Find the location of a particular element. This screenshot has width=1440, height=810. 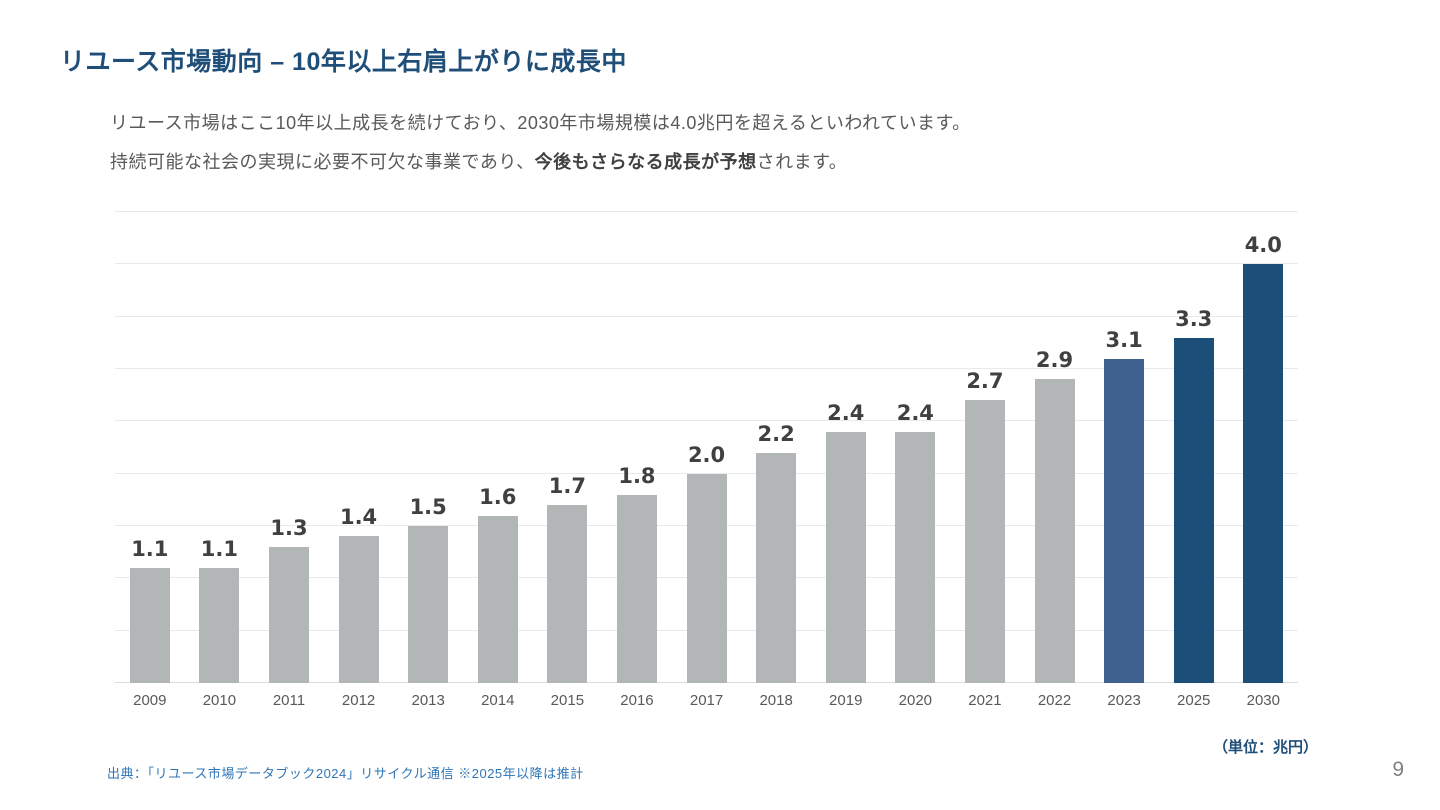

body-line-2-bold: 今後もさらなる成長が予想 is located at coordinates (645, 162).